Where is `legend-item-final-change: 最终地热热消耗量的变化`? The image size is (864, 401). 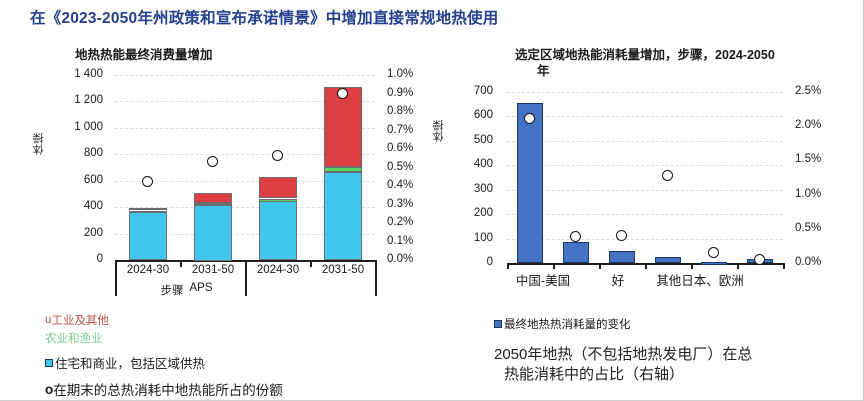
legend-item-final-change: 最终地热热消耗量的变化 is located at coordinates (623, 324).